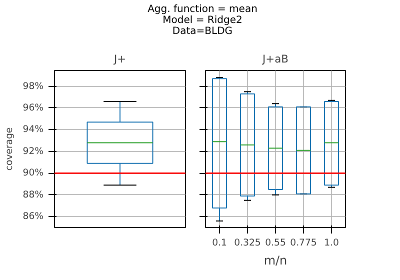 This screenshot has width=400, height=280. I want to click on x-tick-label: 0.775, so click(303, 243).